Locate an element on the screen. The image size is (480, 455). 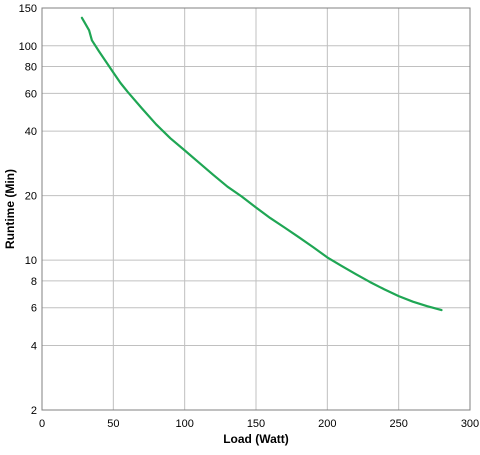
y-axis-title: Runtime (Min) is located at coordinates (10, 209).